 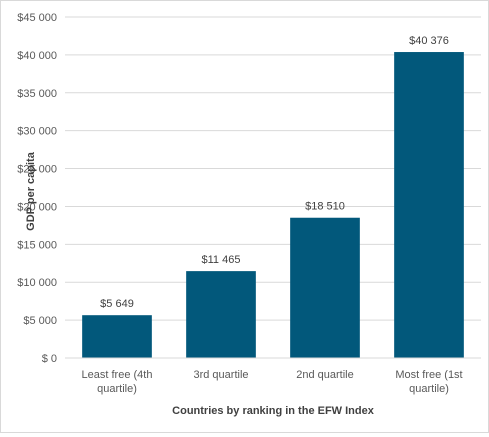 I want to click on y-tick-label: $10 000, so click(x=37, y=283).